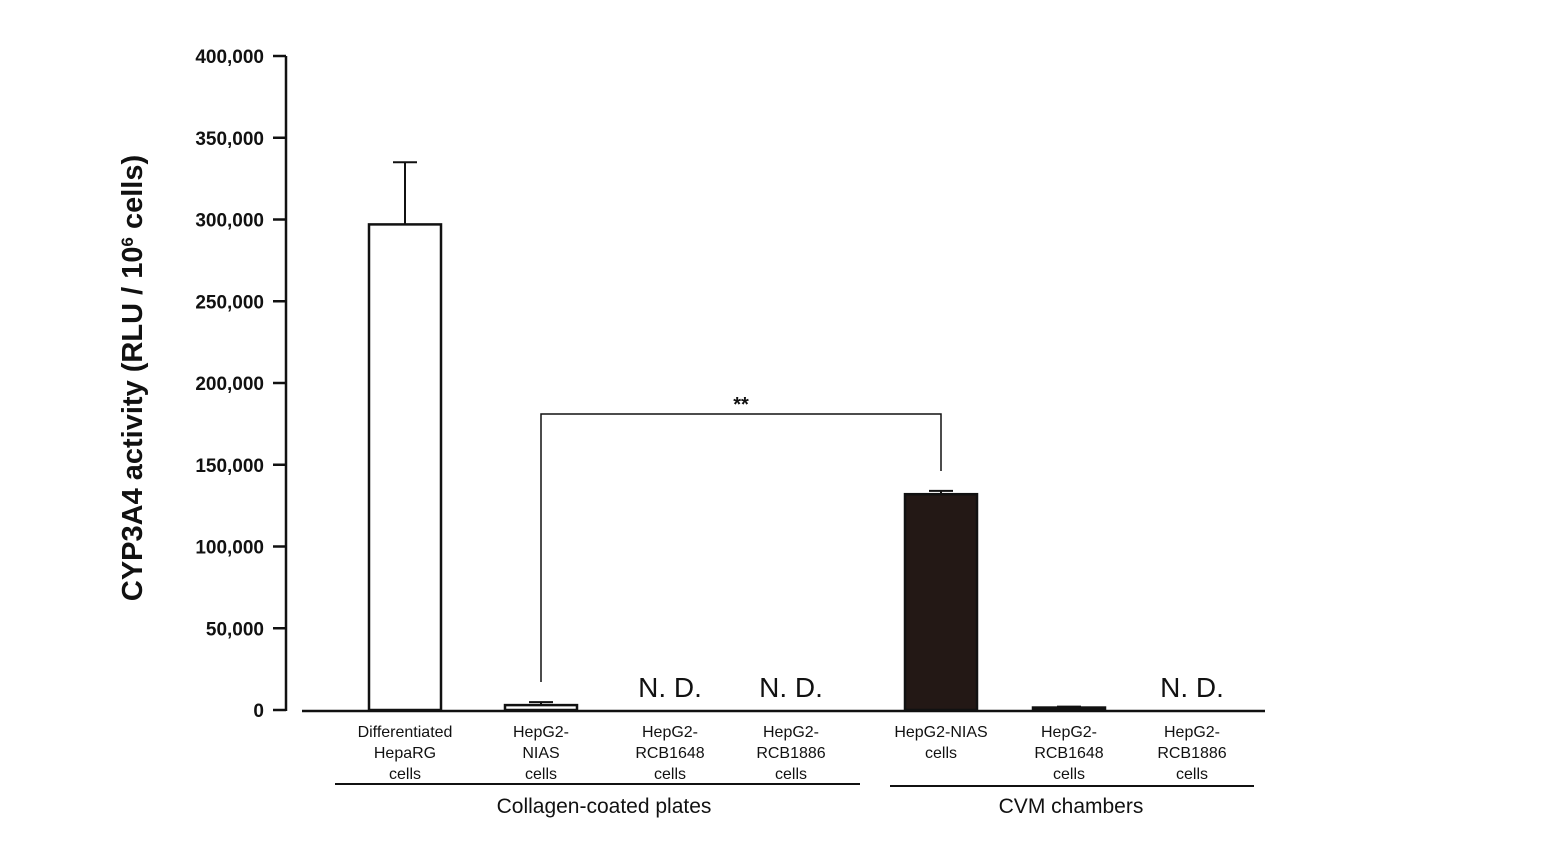 The image size is (1544, 849). I want to click on significance-label: **, so click(741, 405).